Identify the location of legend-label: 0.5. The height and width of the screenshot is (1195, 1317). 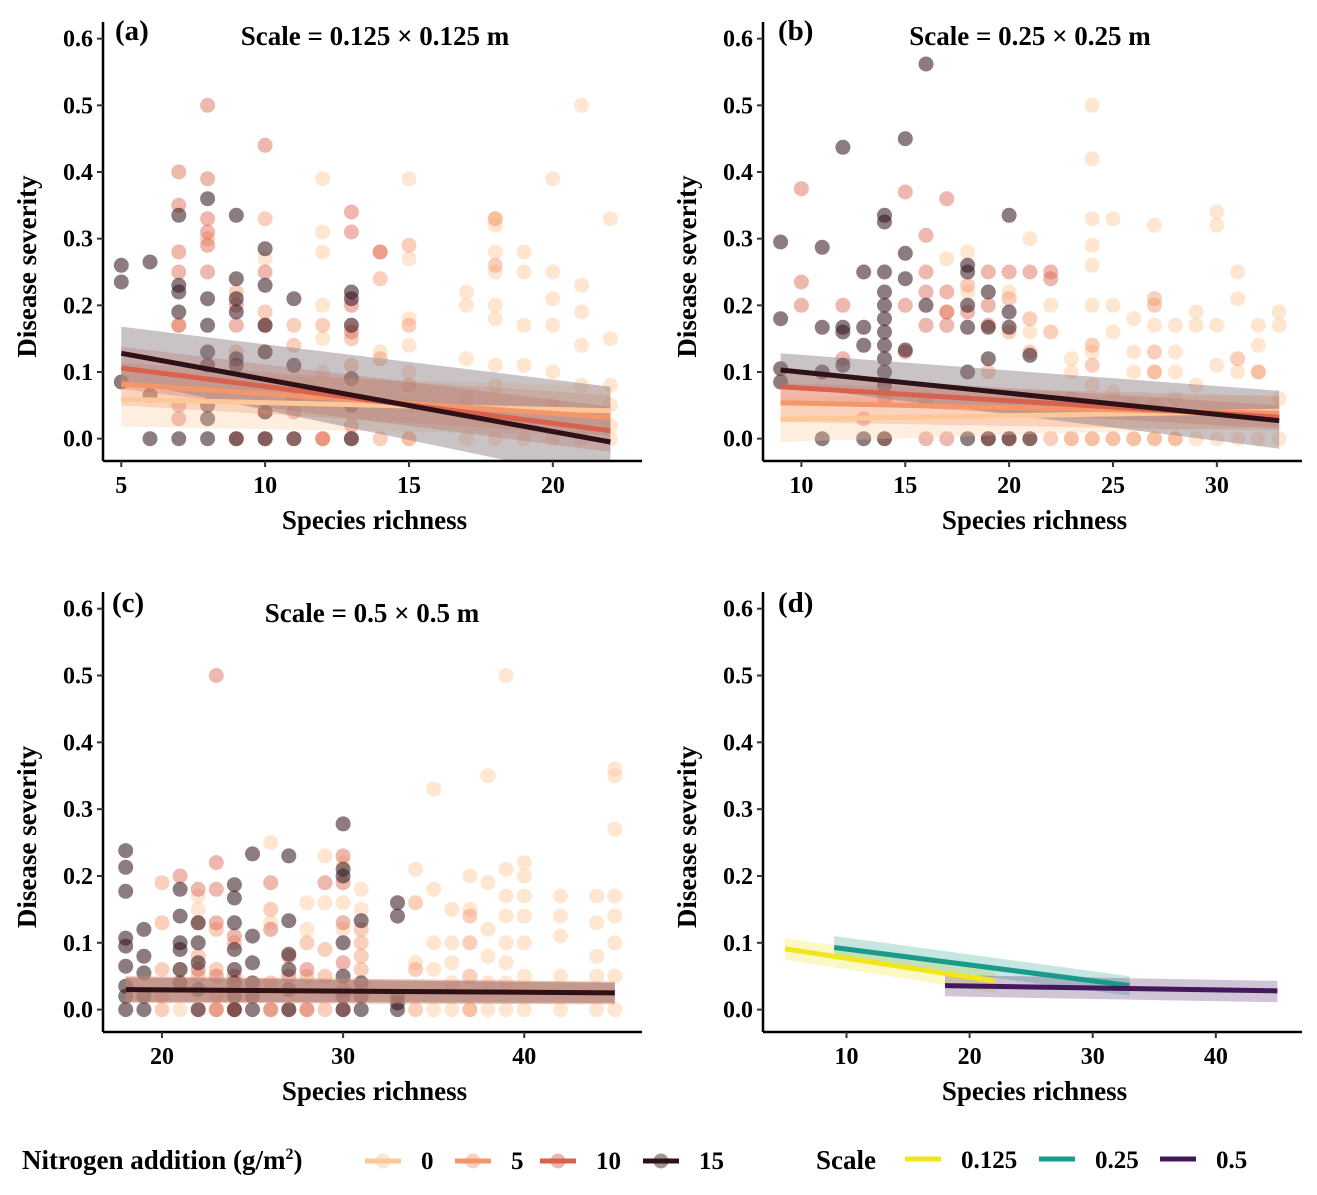
(1231, 1160).